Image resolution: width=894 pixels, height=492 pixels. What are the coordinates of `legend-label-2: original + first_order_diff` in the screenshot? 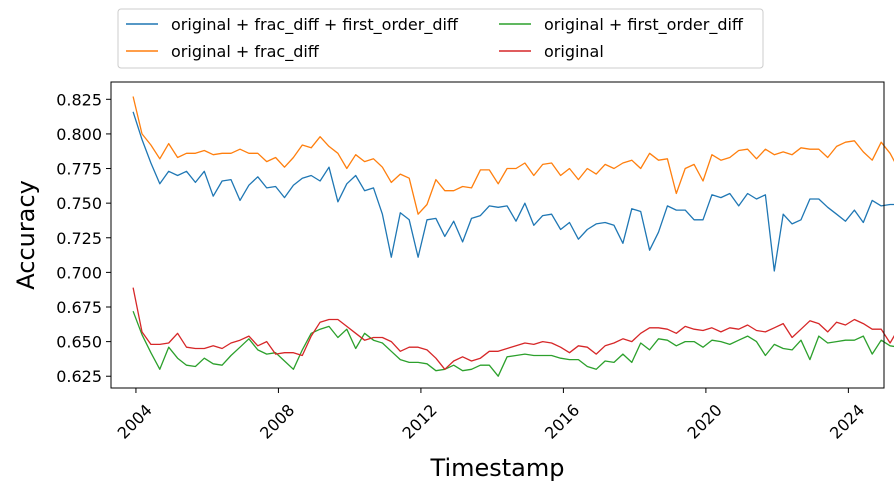 It's located at (644, 25).